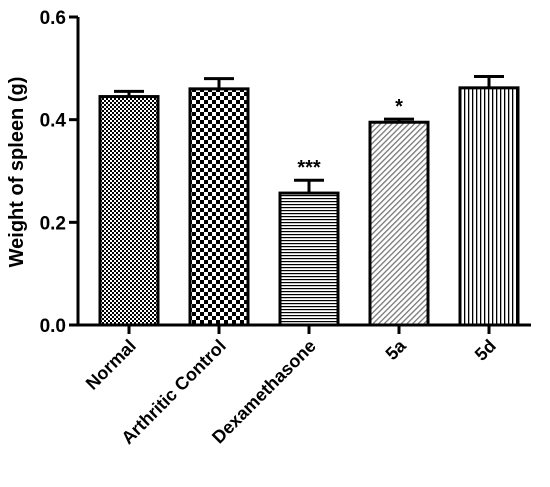 This screenshot has height=487, width=550. What do you see at coordinates (485, 350) in the screenshot?
I see `x-tick-label: 5d` at bounding box center [485, 350].